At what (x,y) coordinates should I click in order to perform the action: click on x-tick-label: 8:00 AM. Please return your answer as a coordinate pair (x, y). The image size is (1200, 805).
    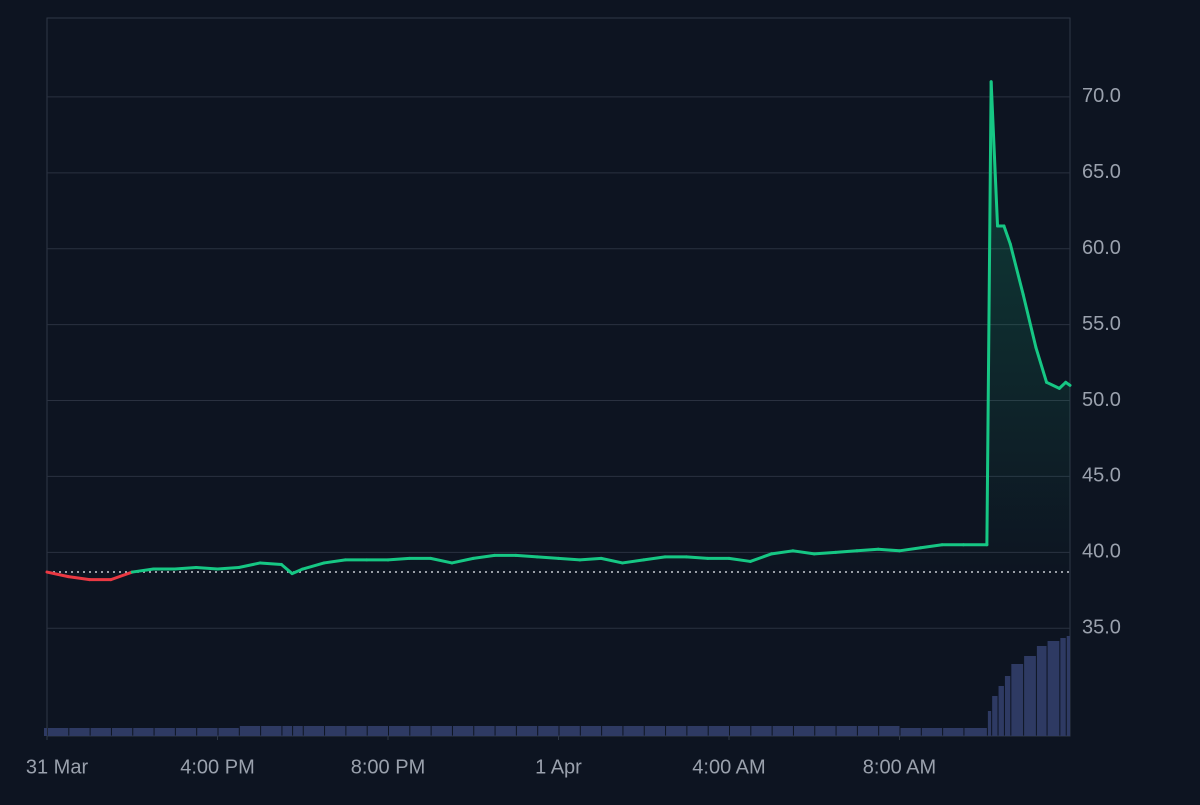
    Looking at the image, I should click on (899, 767).